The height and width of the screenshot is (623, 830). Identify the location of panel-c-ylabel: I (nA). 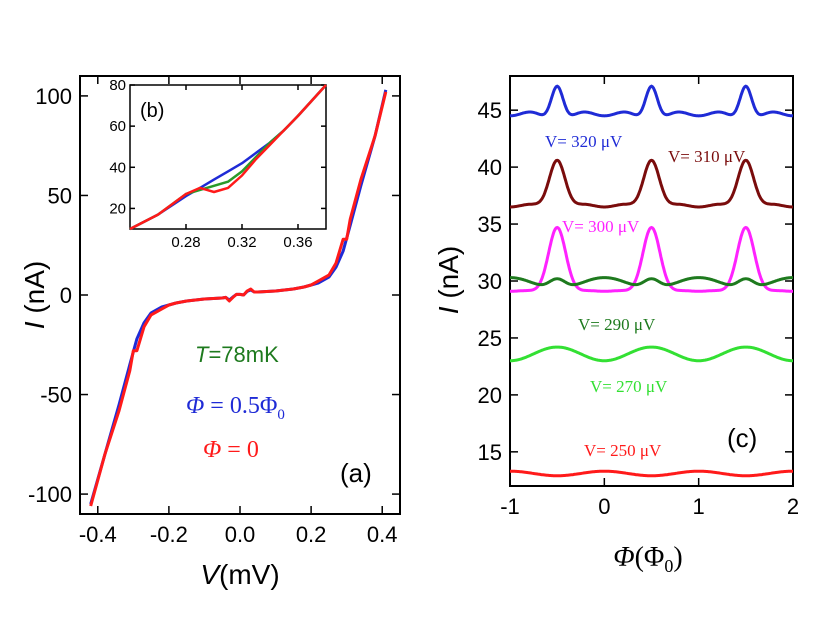
(448, 280).